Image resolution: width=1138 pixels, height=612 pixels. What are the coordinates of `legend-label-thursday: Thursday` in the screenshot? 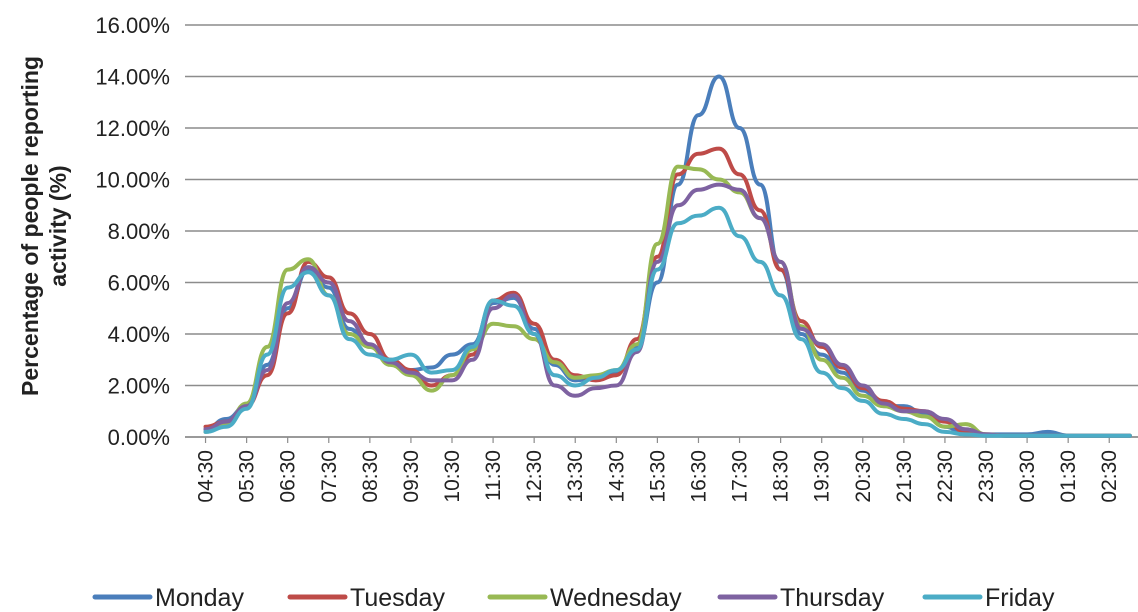 It's located at (832, 598).